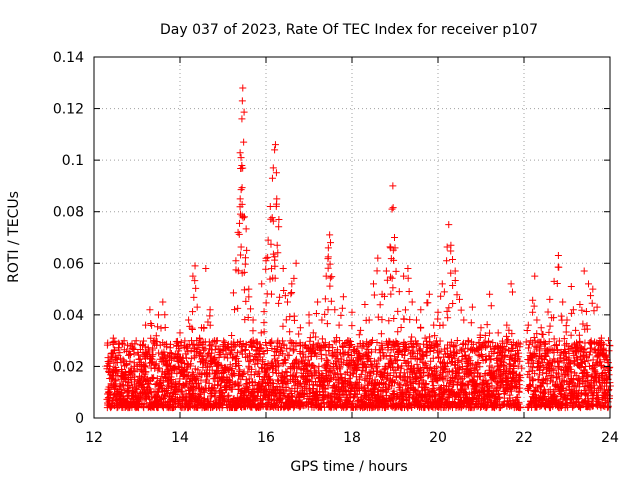 The width and height of the screenshot is (640, 484). I want to click on x-tick-label: 24, so click(610, 438).